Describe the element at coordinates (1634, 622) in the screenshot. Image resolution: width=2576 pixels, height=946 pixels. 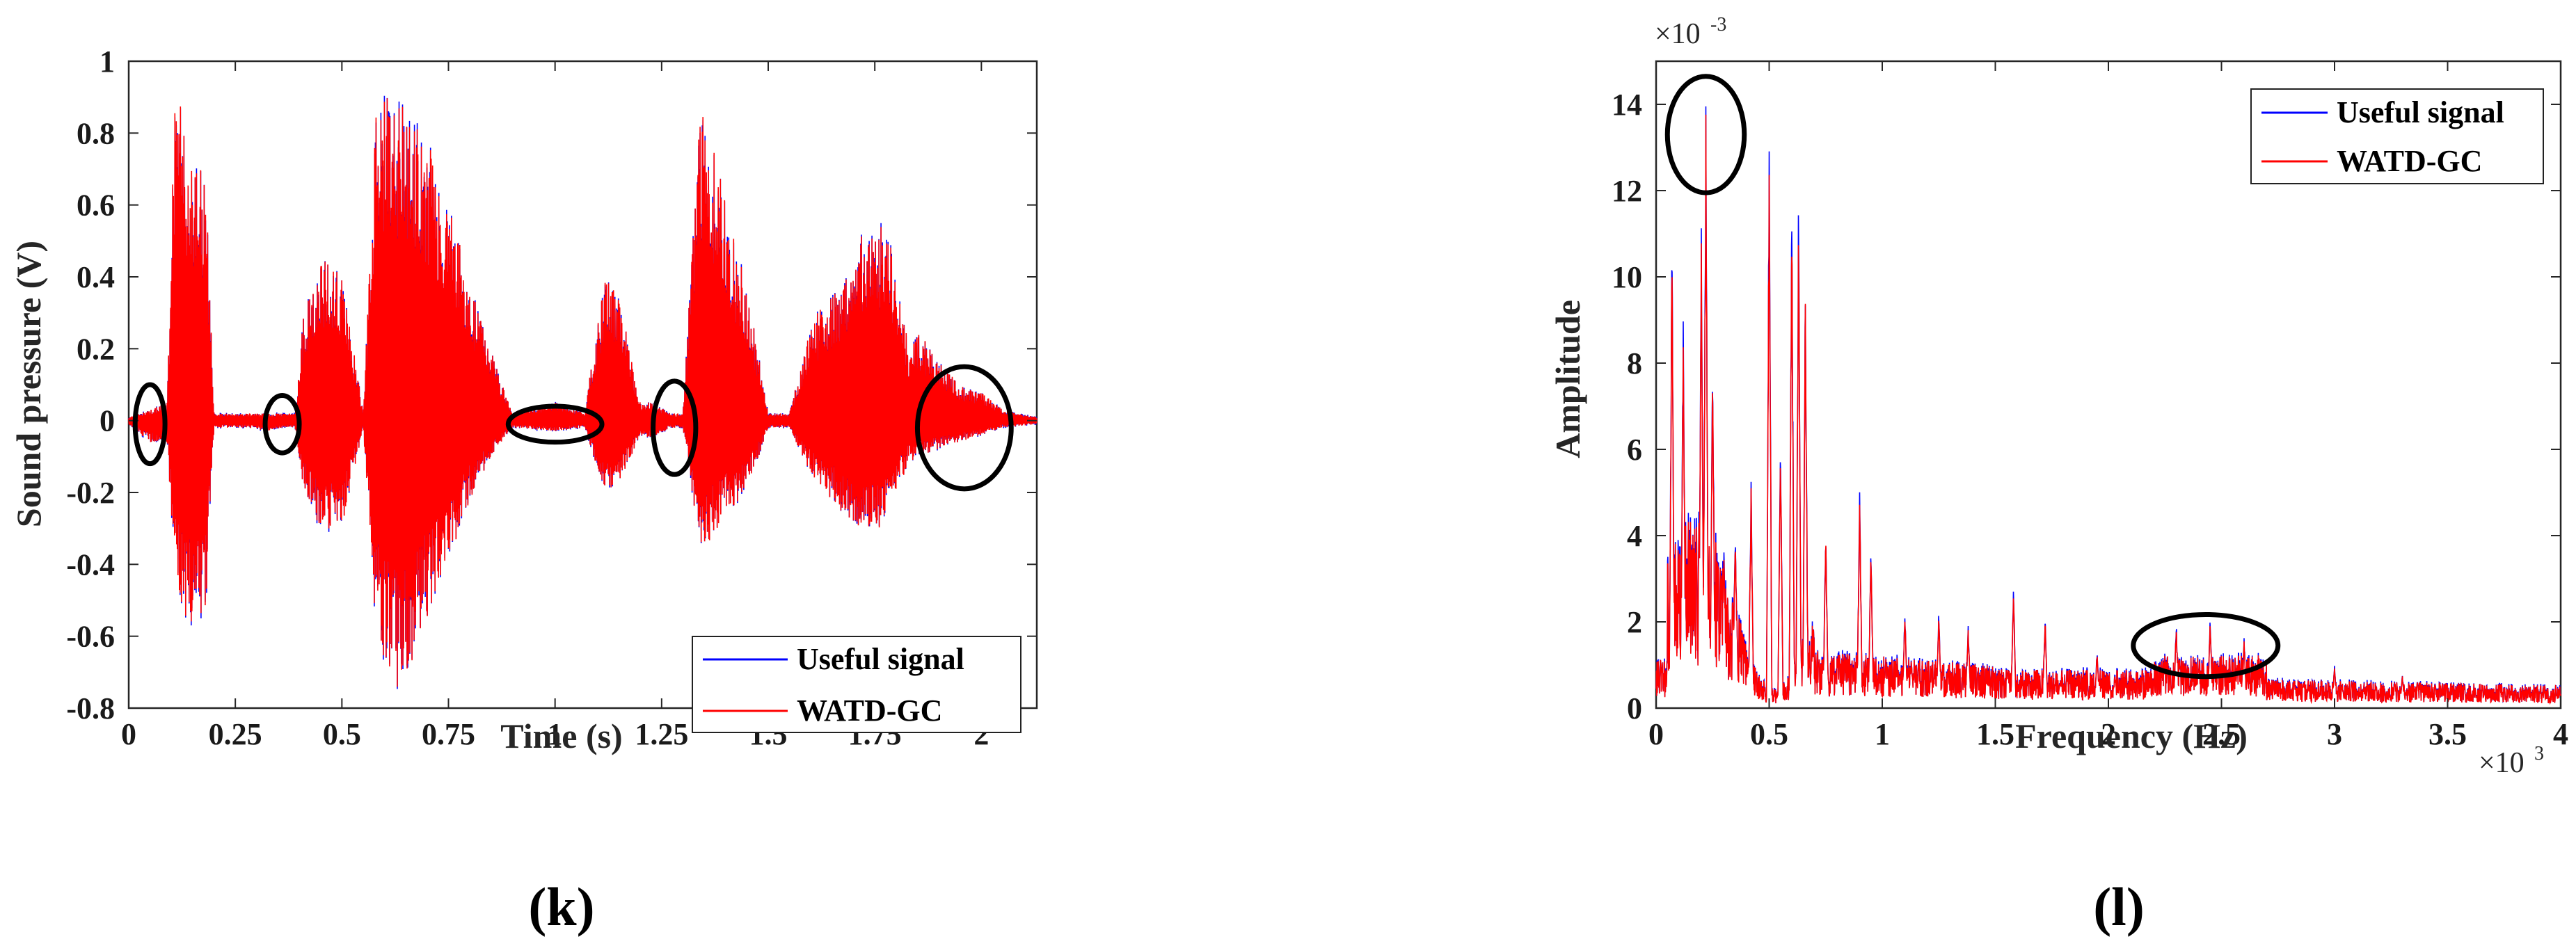
I see `l-ytick-label: 2` at that location.